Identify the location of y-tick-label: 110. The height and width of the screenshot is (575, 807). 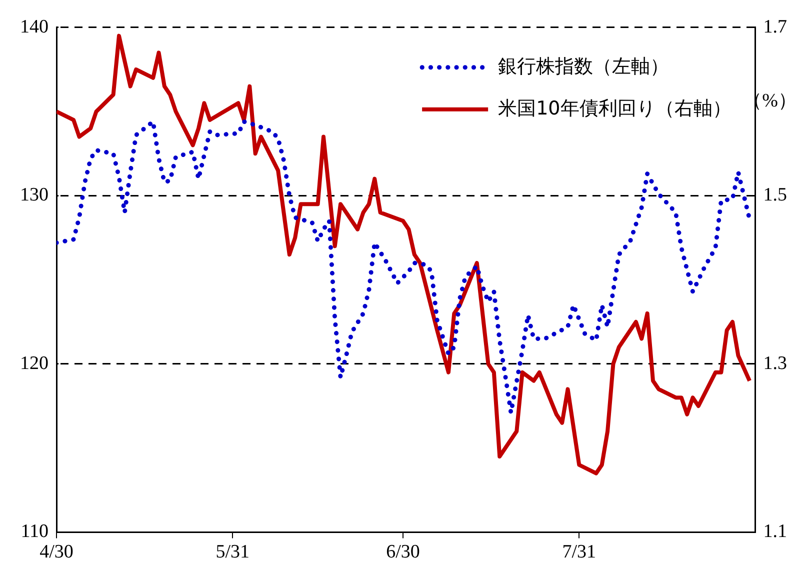
(34, 531).